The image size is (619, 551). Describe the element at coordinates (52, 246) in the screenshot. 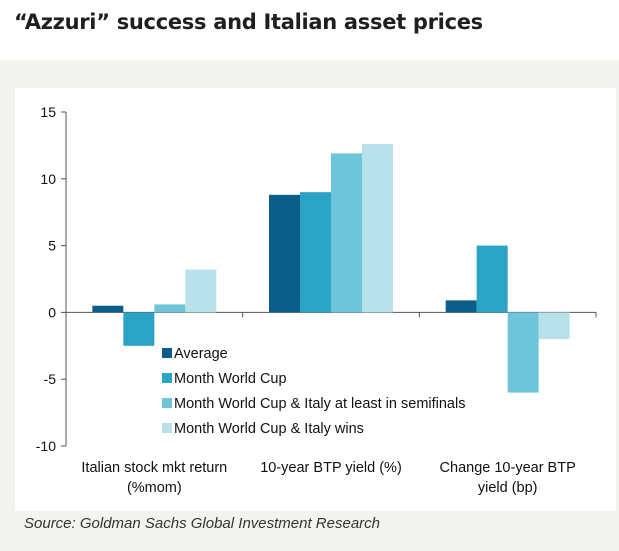

I see `y-tick-label: 5` at that location.